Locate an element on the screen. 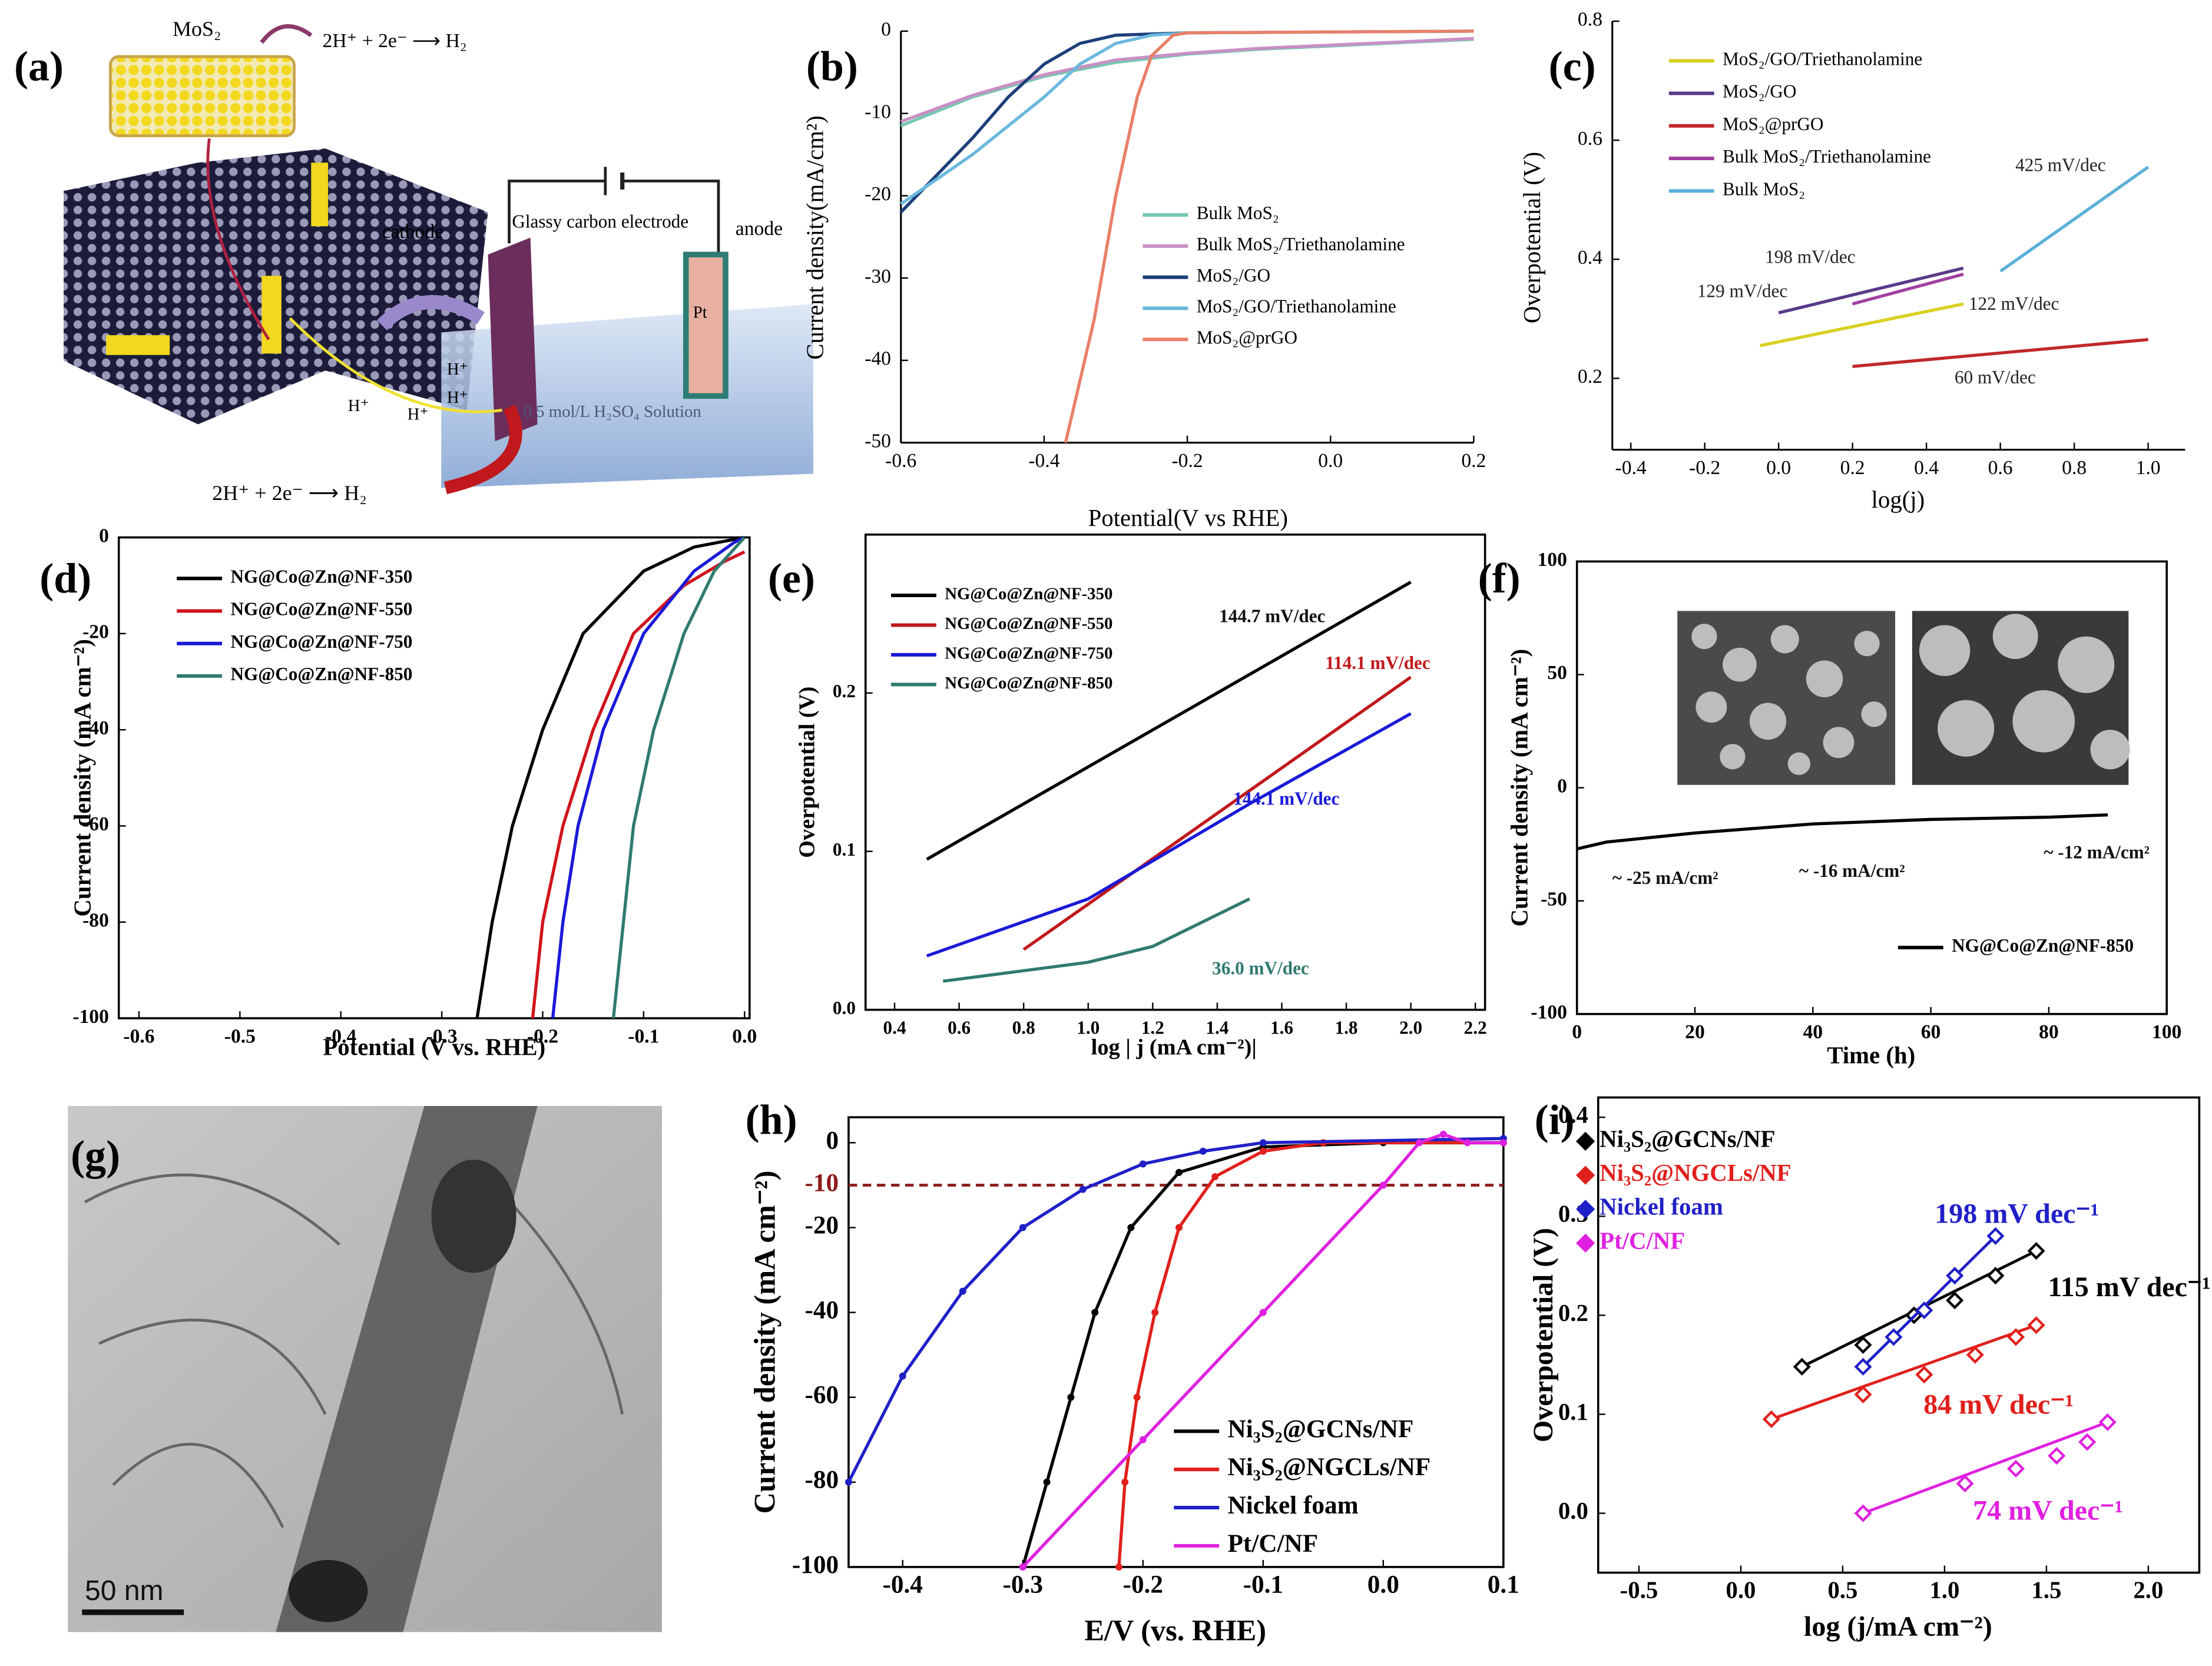  x-tick-label: 0.6 is located at coordinates (959, 1027).